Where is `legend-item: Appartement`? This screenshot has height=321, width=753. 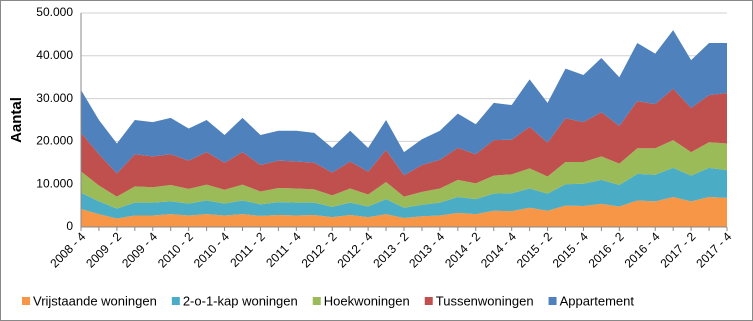 legend-item: Appartement is located at coordinates (591, 300).